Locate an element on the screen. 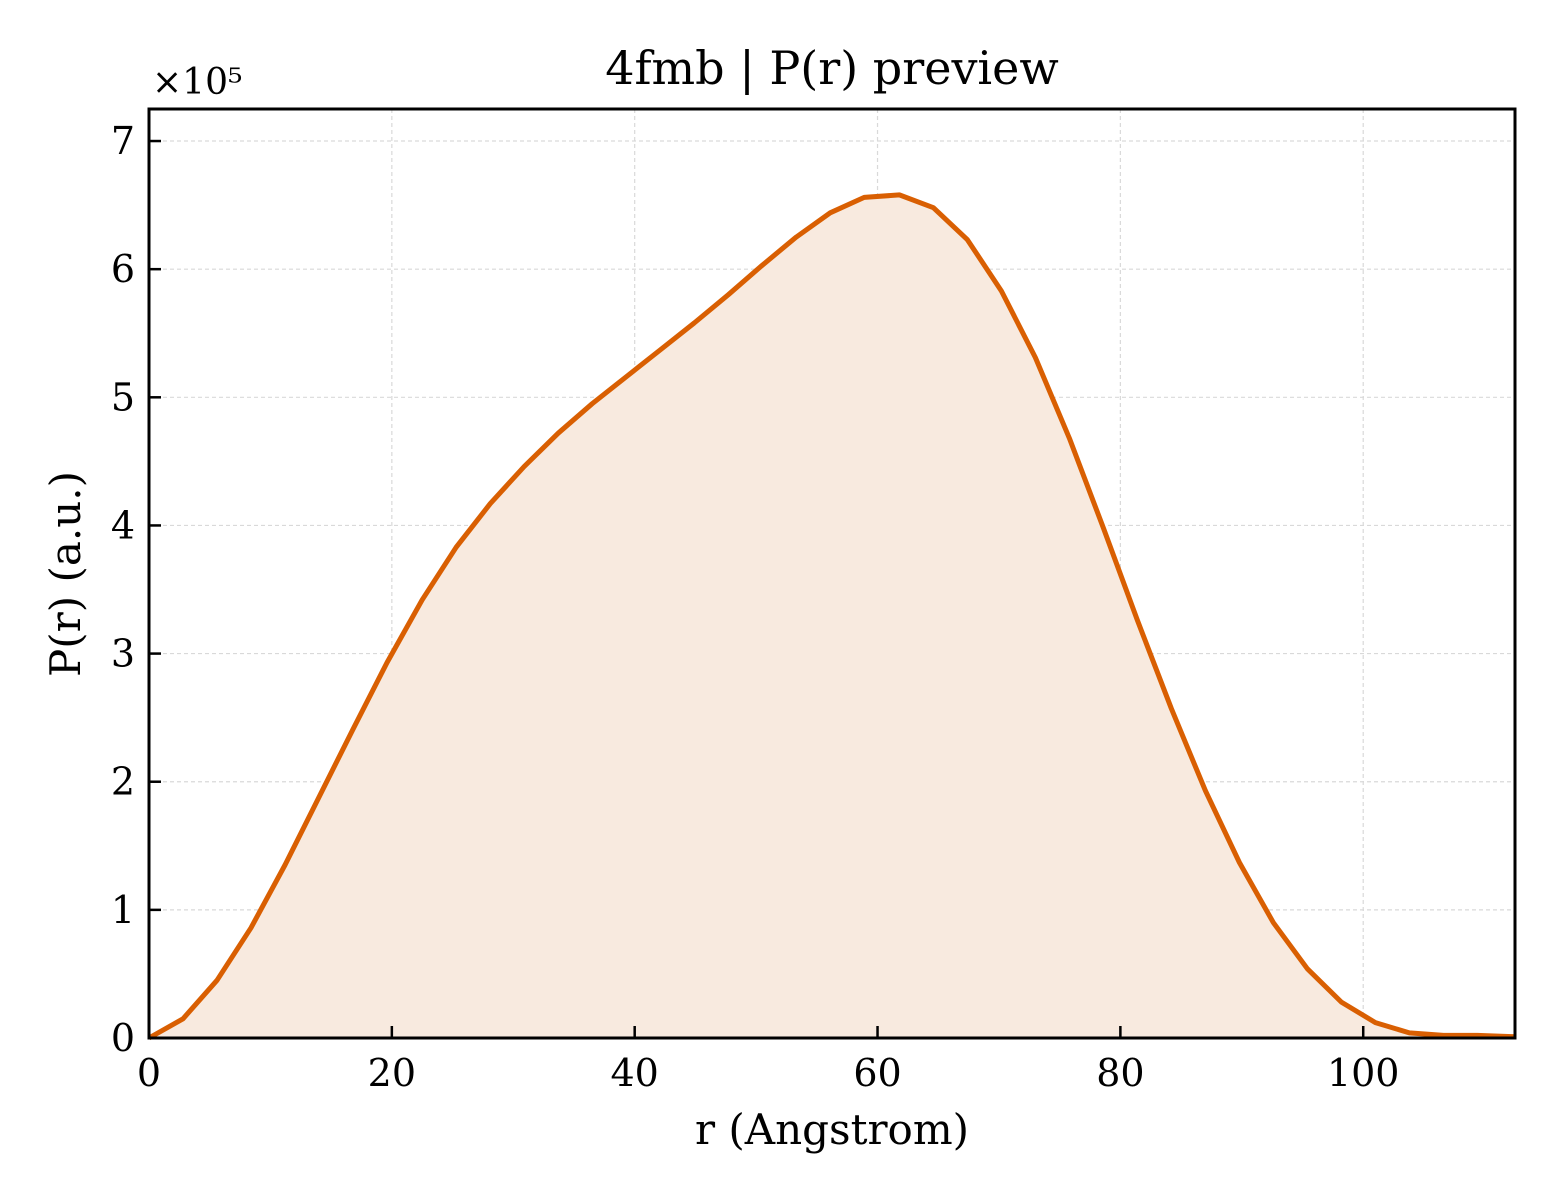  x-tick-label: 80 is located at coordinates (1120, 1073).